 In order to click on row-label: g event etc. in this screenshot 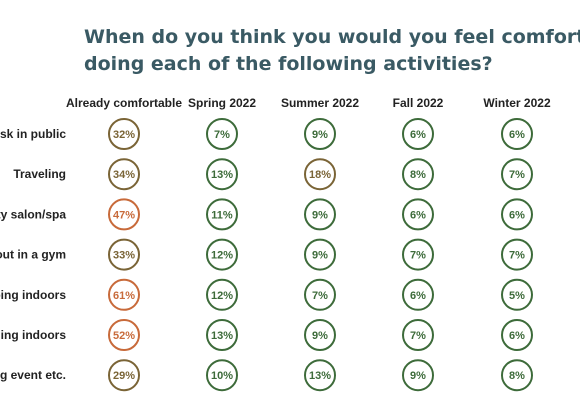, I will do `click(33, 375)`.